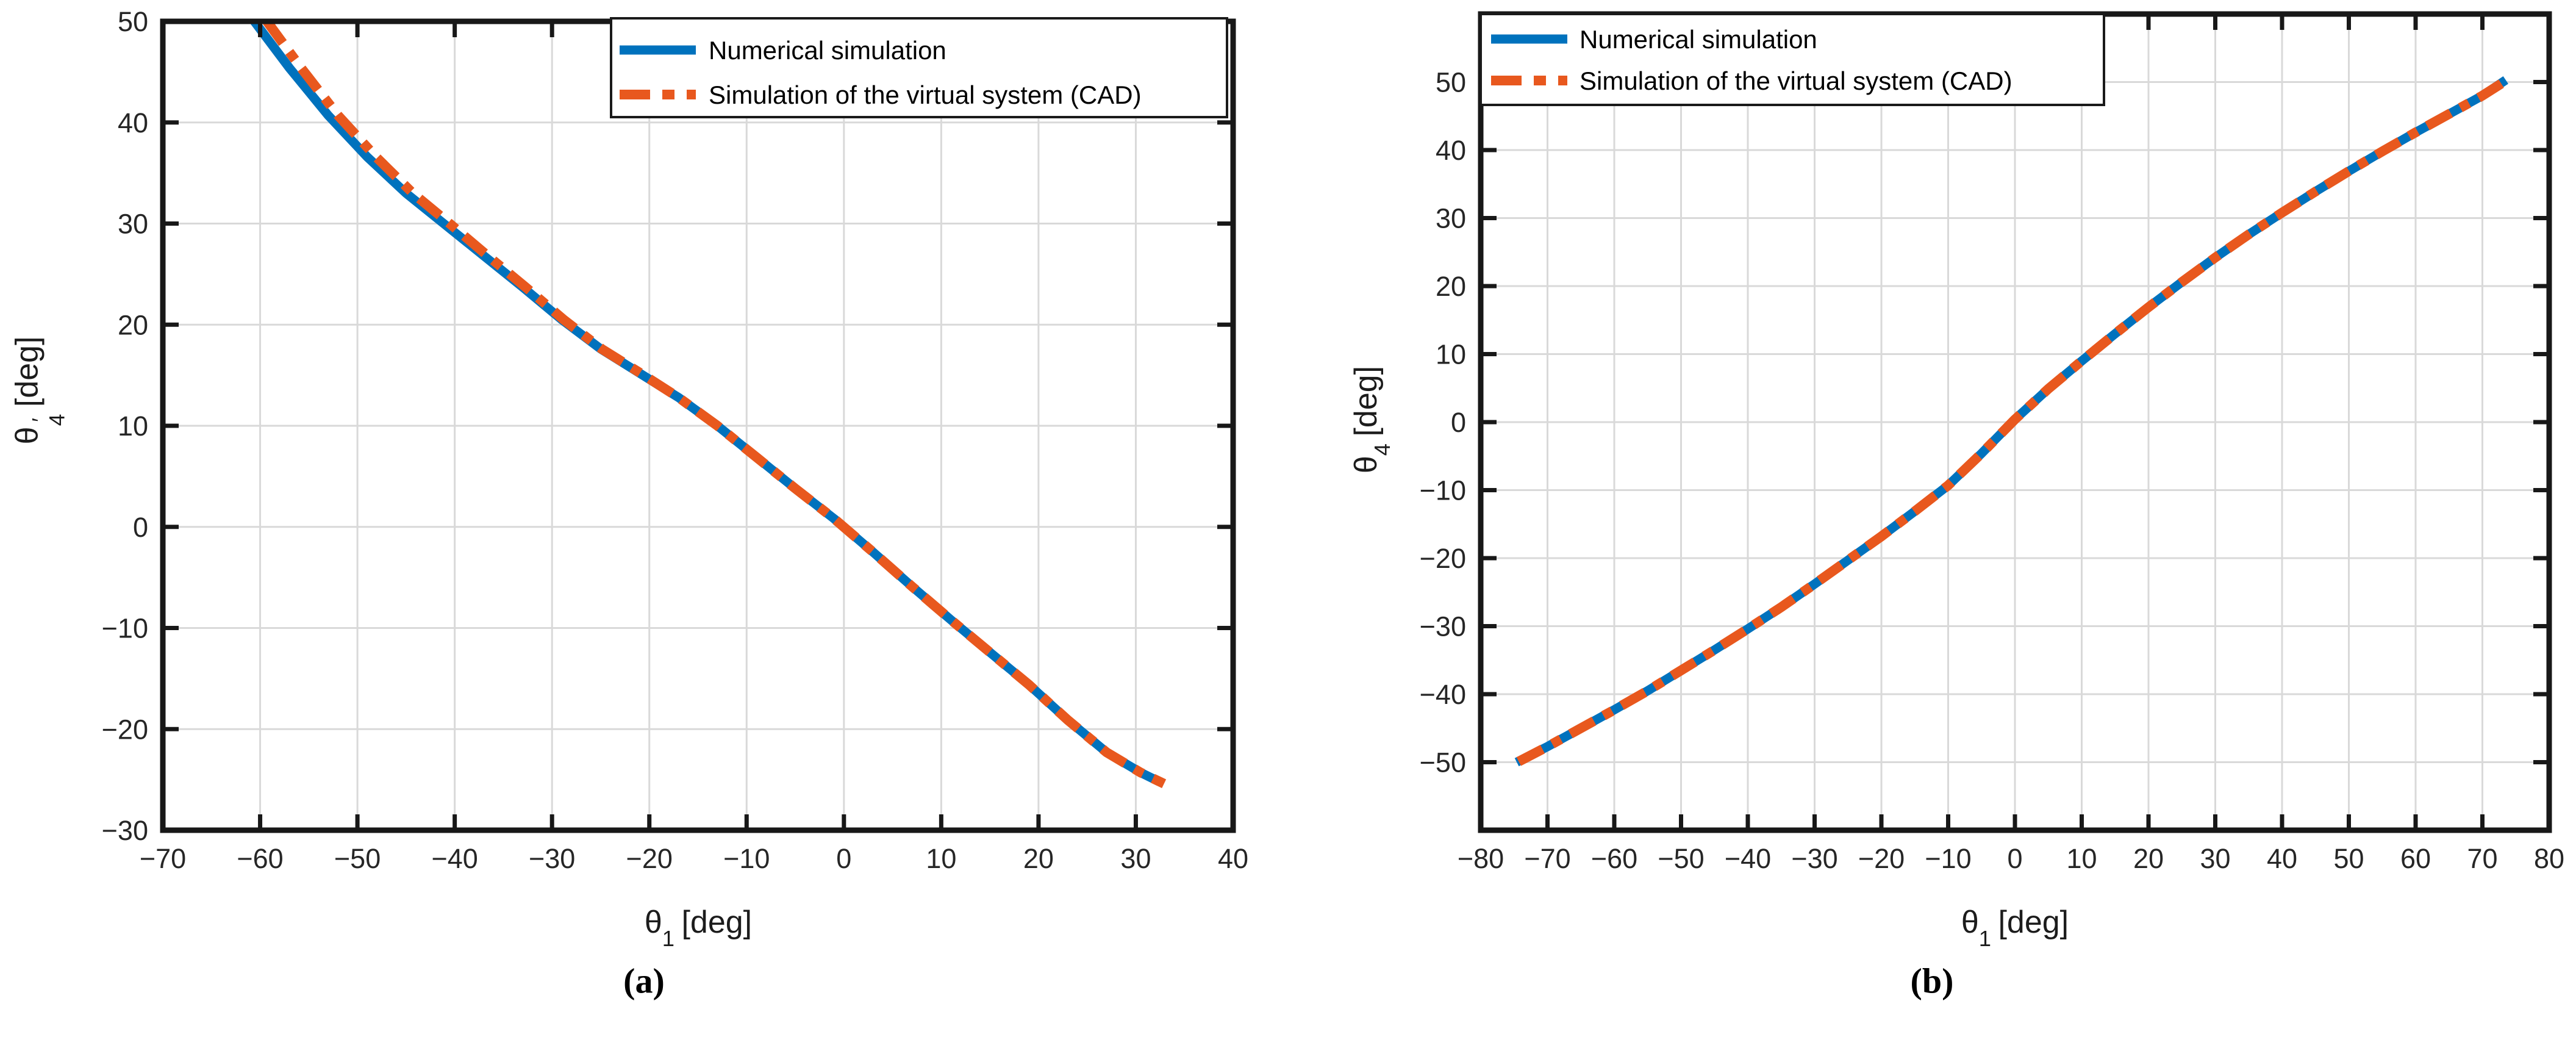 The width and height of the screenshot is (2576, 1037). I want to click on plot-b-xlabel: θ1 [deg], so click(2015, 927).